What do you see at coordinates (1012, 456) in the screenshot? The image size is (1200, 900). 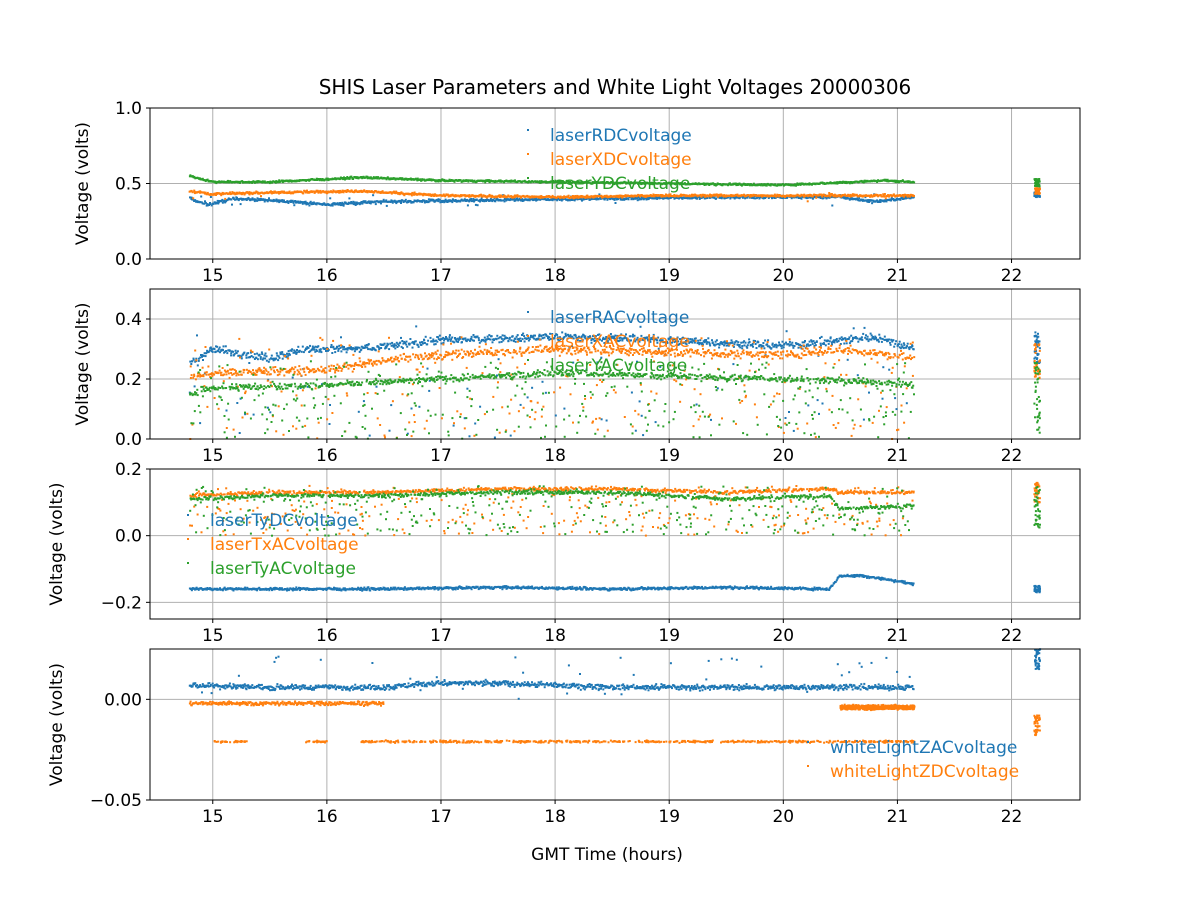 I see `x-tick-label: 22` at bounding box center [1012, 456].